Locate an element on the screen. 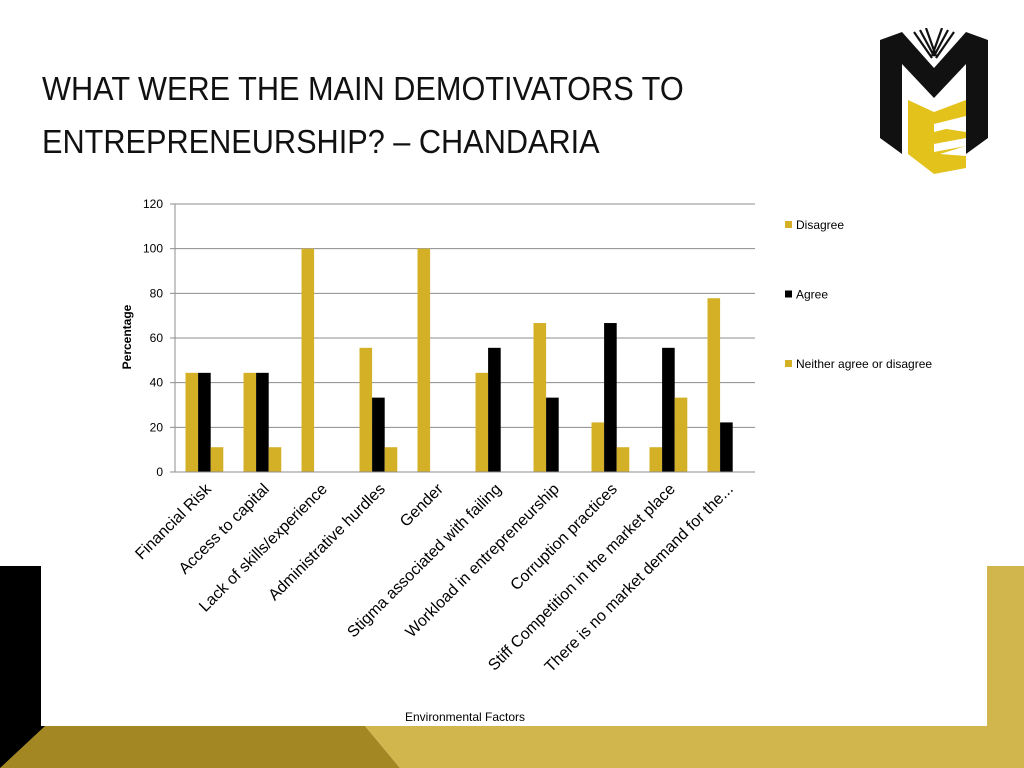 The height and width of the screenshot is (768, 1024). logo-e-gold is located at coordinates (937, 137).